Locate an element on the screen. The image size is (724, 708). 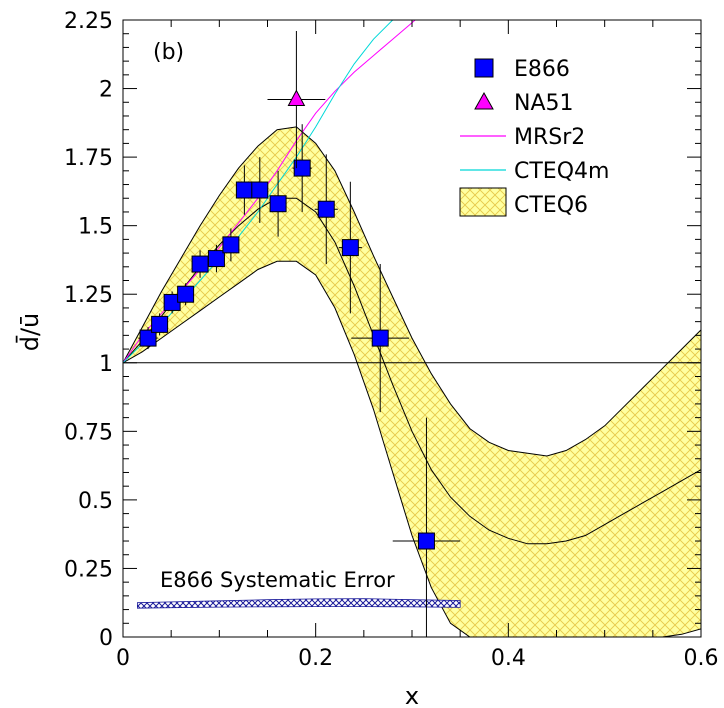
legend-marker-e866 is located at coordinates (484, 68).